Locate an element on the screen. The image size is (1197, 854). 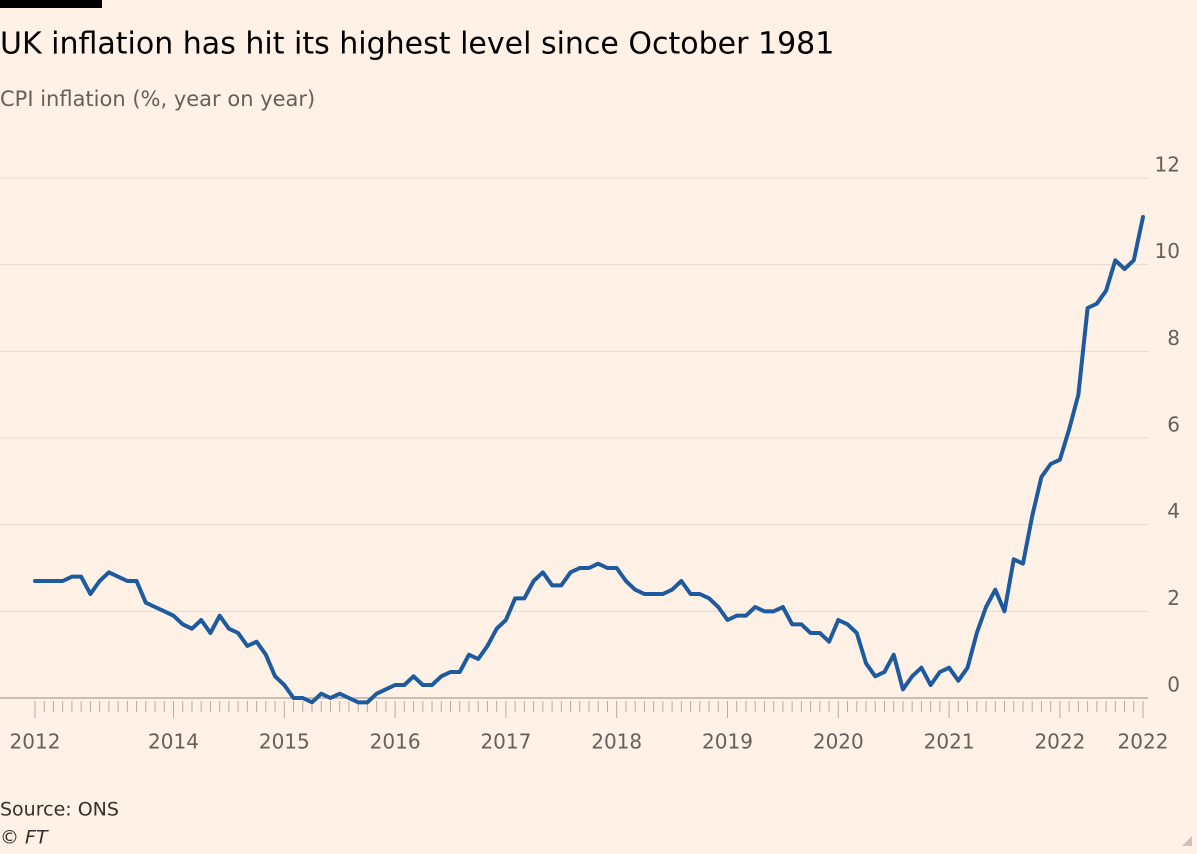
x-tick-label: 2020 is located at coordinates (838, 742).